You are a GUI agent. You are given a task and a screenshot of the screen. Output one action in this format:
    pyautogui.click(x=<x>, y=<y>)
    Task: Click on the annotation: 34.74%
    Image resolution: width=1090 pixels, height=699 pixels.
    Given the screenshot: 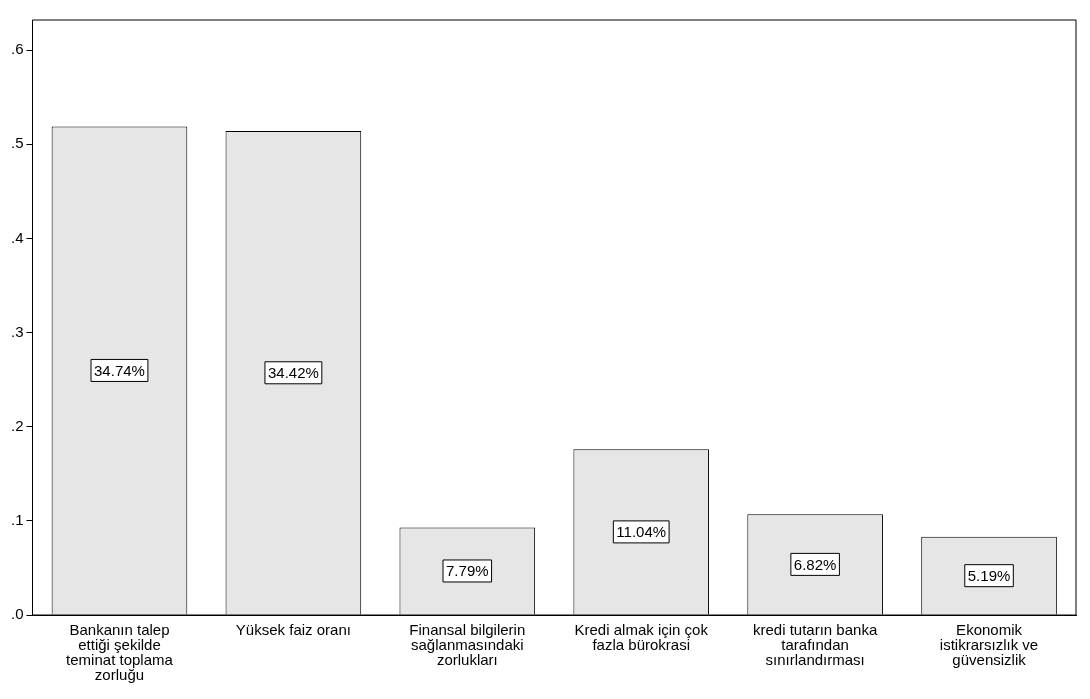 What is the action you would take?
    pyautogui.click(x=119, y=370)
    